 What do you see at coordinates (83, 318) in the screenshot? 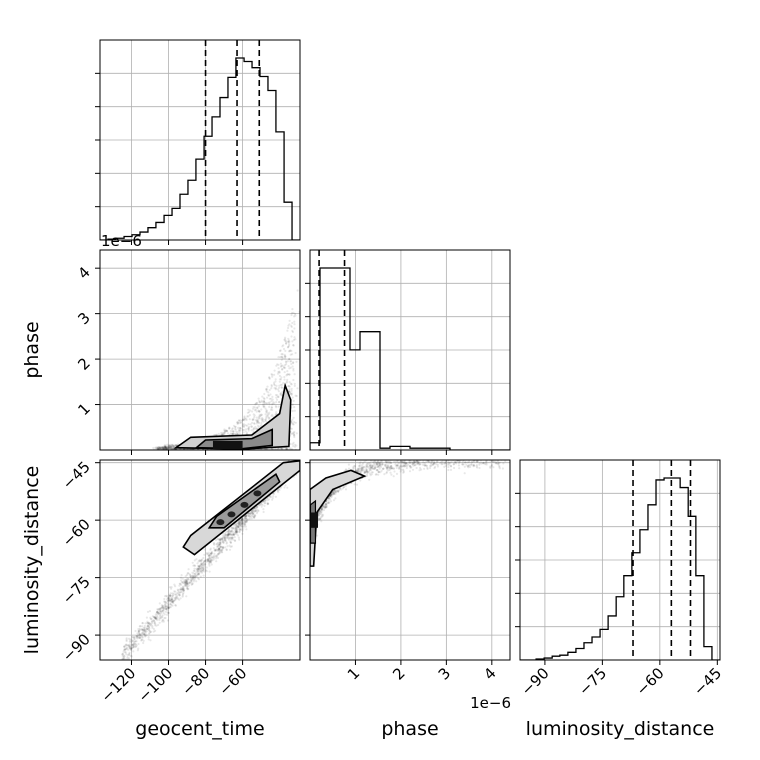
I see `y-tick-label: 3` at bounding box center [83, 318].